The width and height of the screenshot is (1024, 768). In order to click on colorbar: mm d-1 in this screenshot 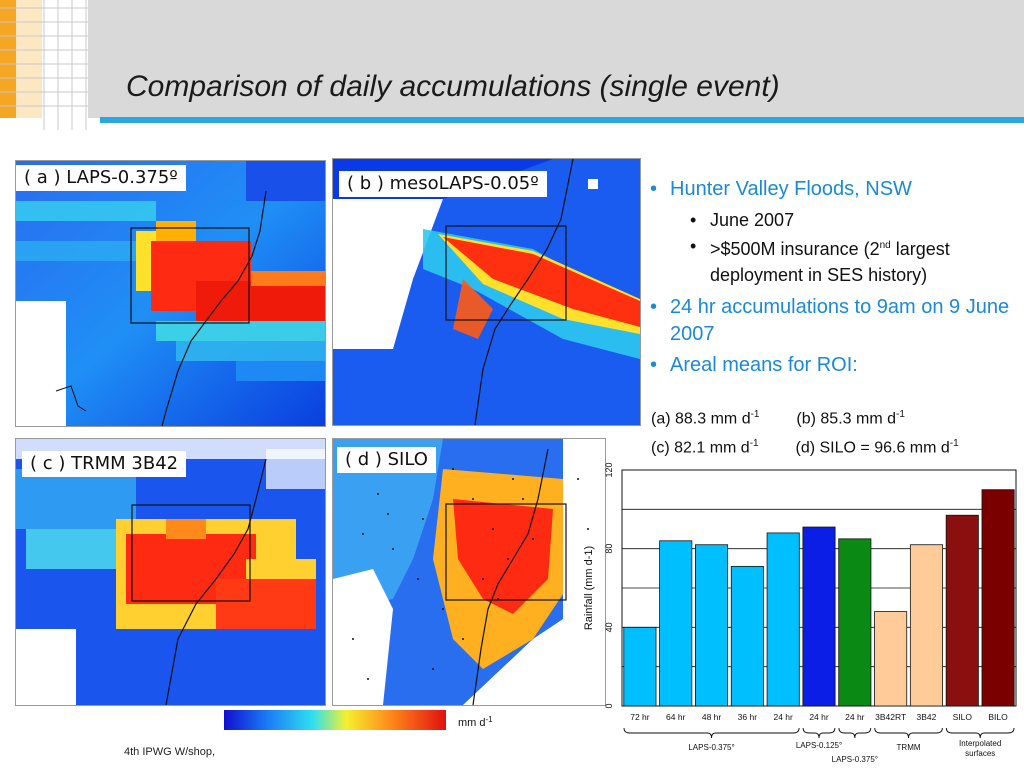, I will do `click(367, 727)`.